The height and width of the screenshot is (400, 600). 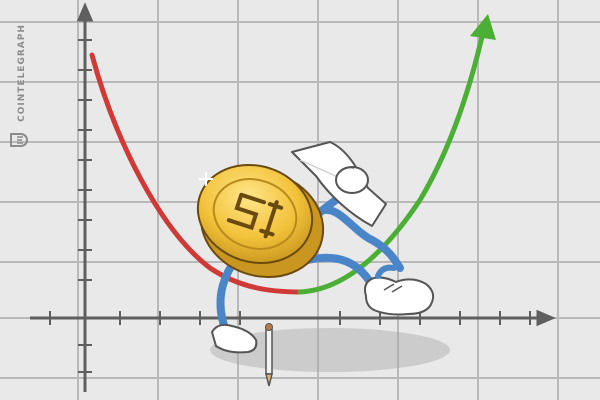 I want to click on up-arrow-icon, so click(x=483, y=27).